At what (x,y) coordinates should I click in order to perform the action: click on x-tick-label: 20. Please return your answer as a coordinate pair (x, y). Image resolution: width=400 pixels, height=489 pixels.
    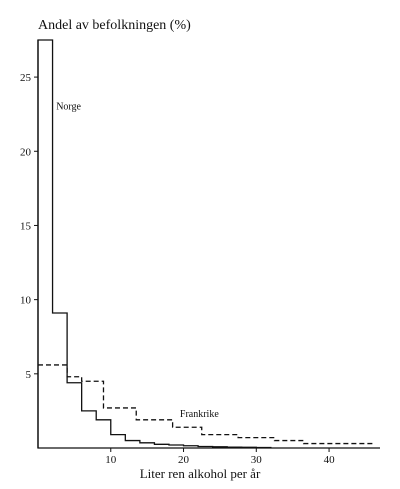
    Looking at the image, I should click on (184, 460).